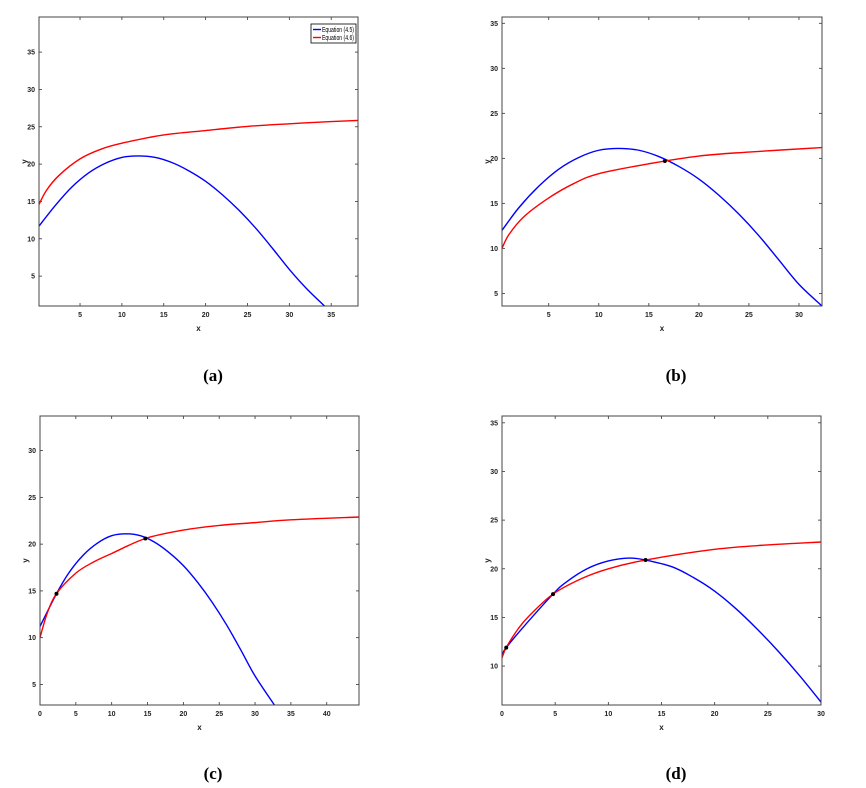 The image size is (866, 788). I want to click on subplot-caption: (b), so click(676, 375).